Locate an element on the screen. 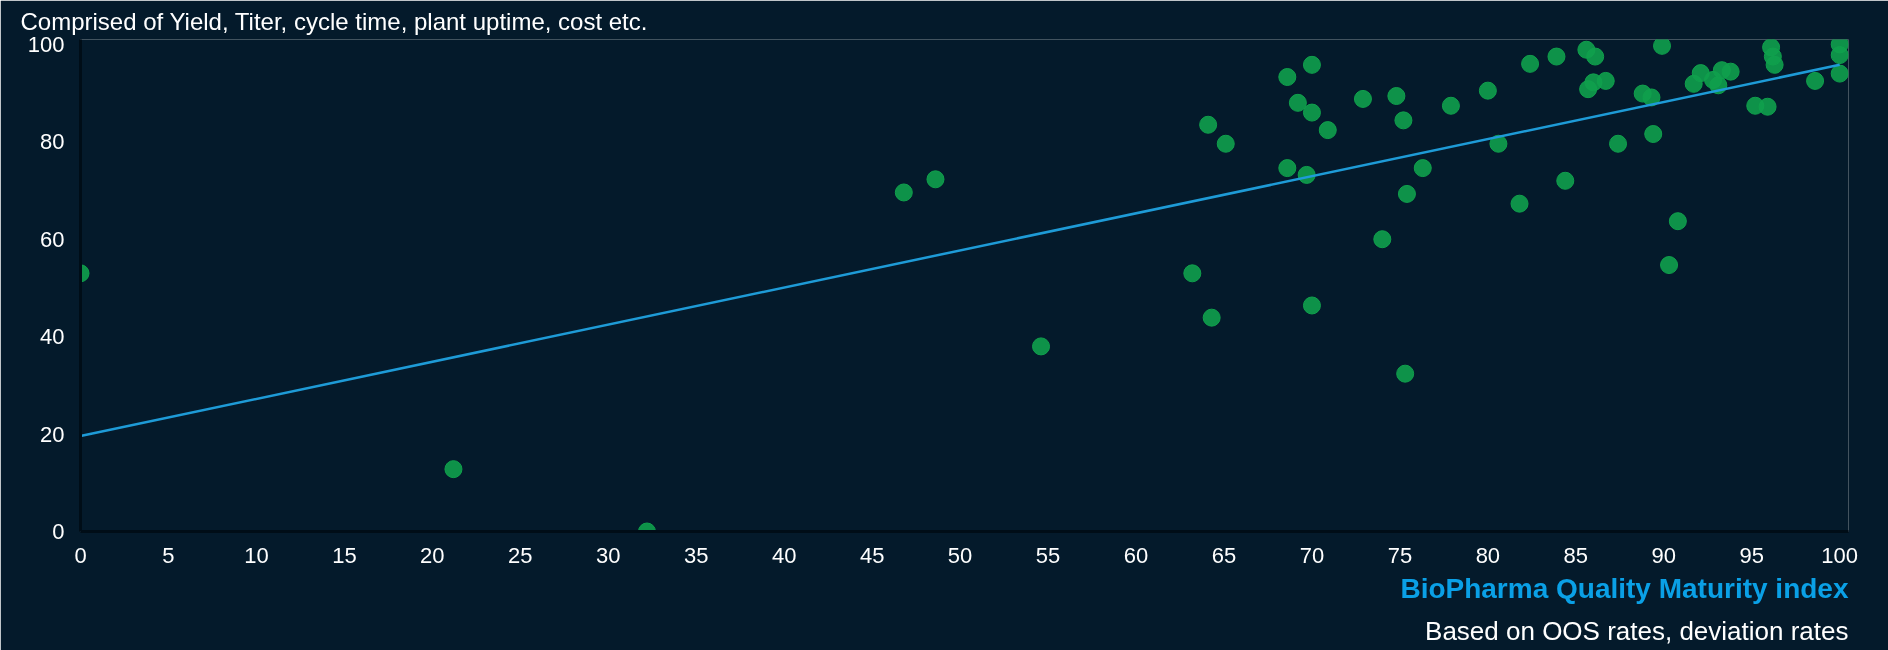 This screenshot has height=650, width=1888. x-tick-label: 80 is located at coordinates (1488, 555).